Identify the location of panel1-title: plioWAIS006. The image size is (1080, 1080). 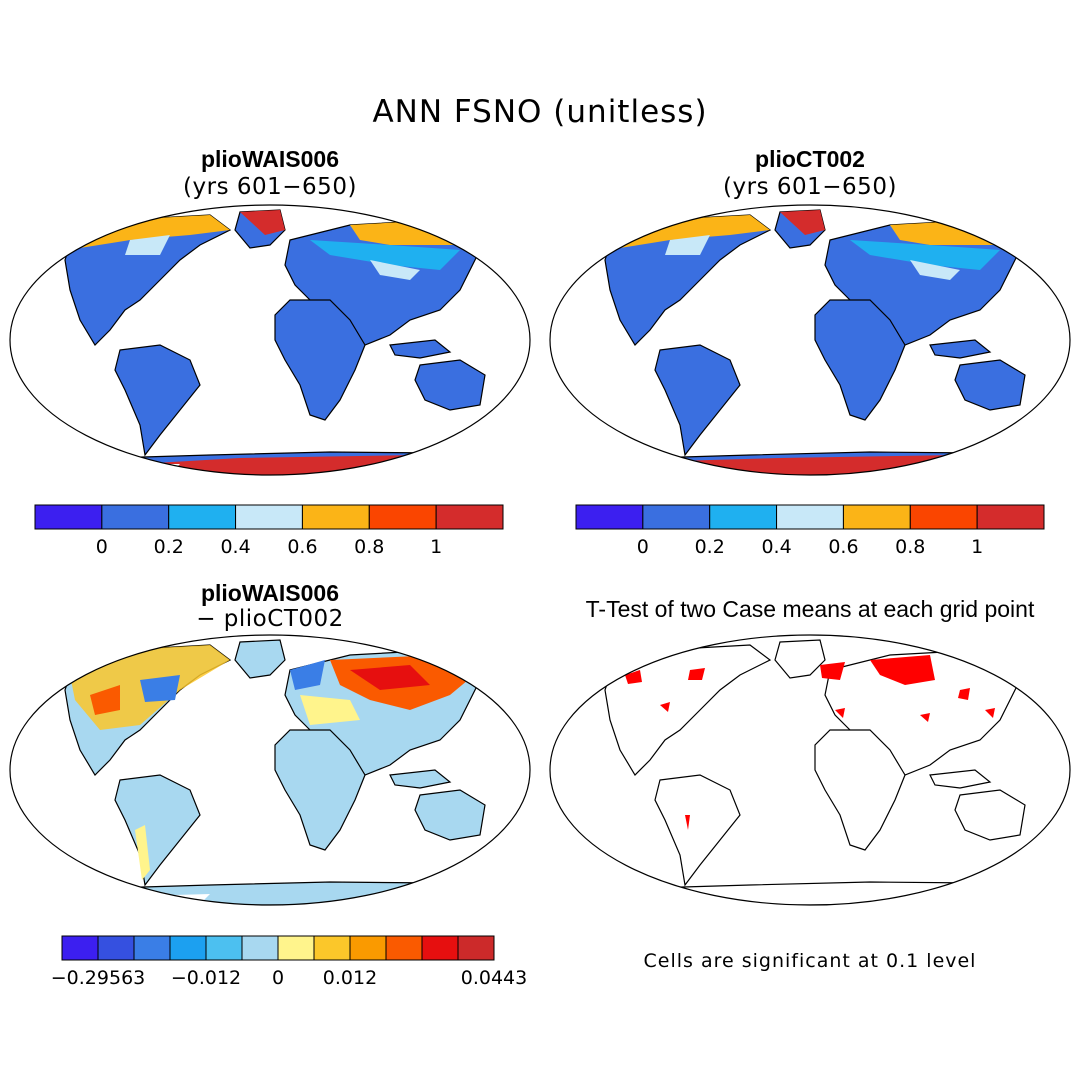
(270, 159).